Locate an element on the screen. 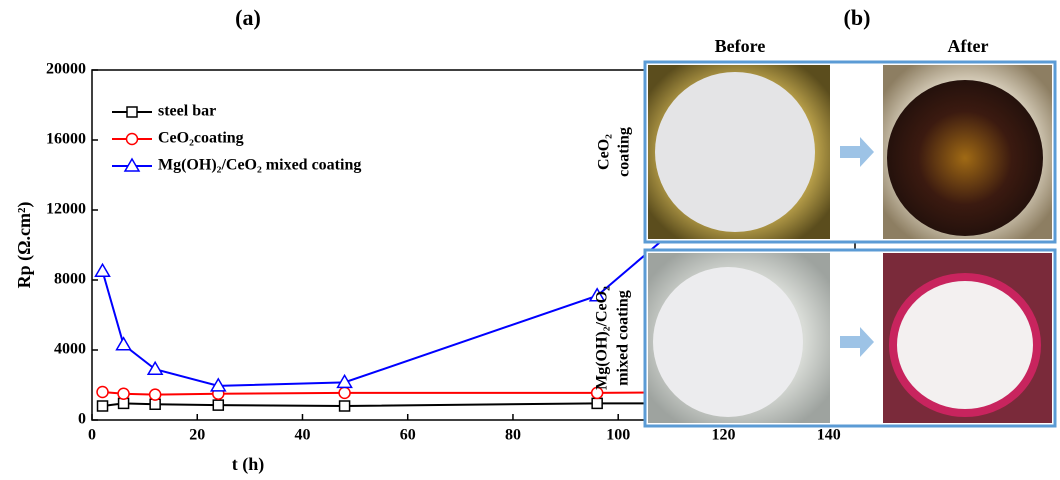 This screenshot has height=480, width=1060. x-tick-label: 100 is located at coordinates (618, 435).